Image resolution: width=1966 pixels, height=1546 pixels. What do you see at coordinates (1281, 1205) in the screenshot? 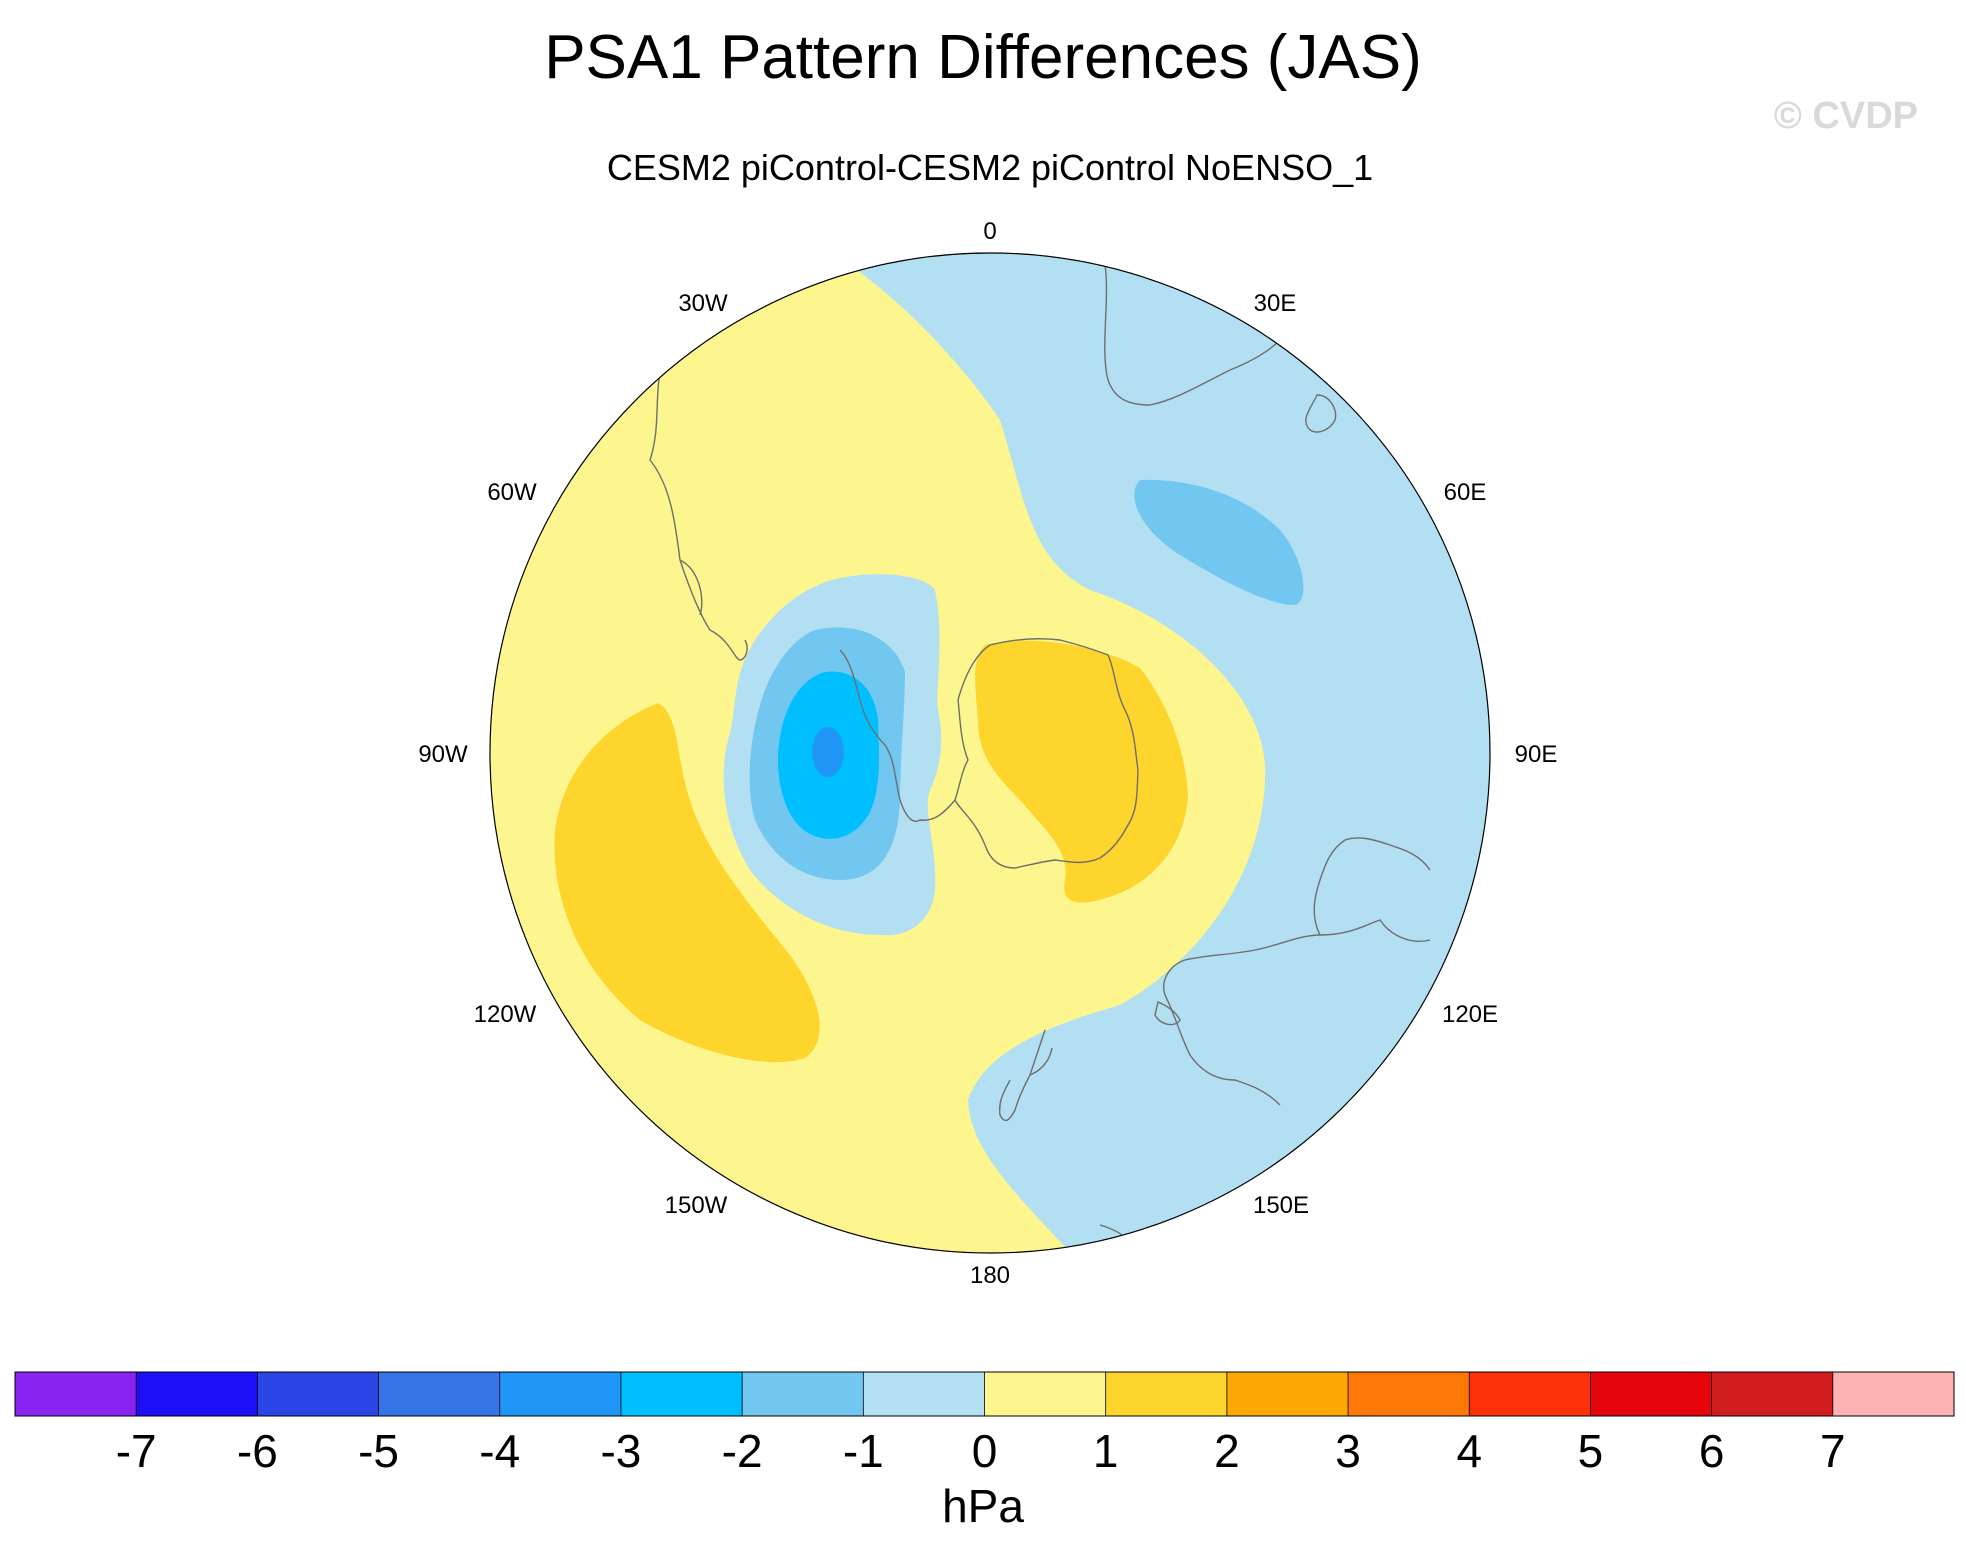
I see `lon-label-150e: 150E` at bounding box center [1281, 1205].